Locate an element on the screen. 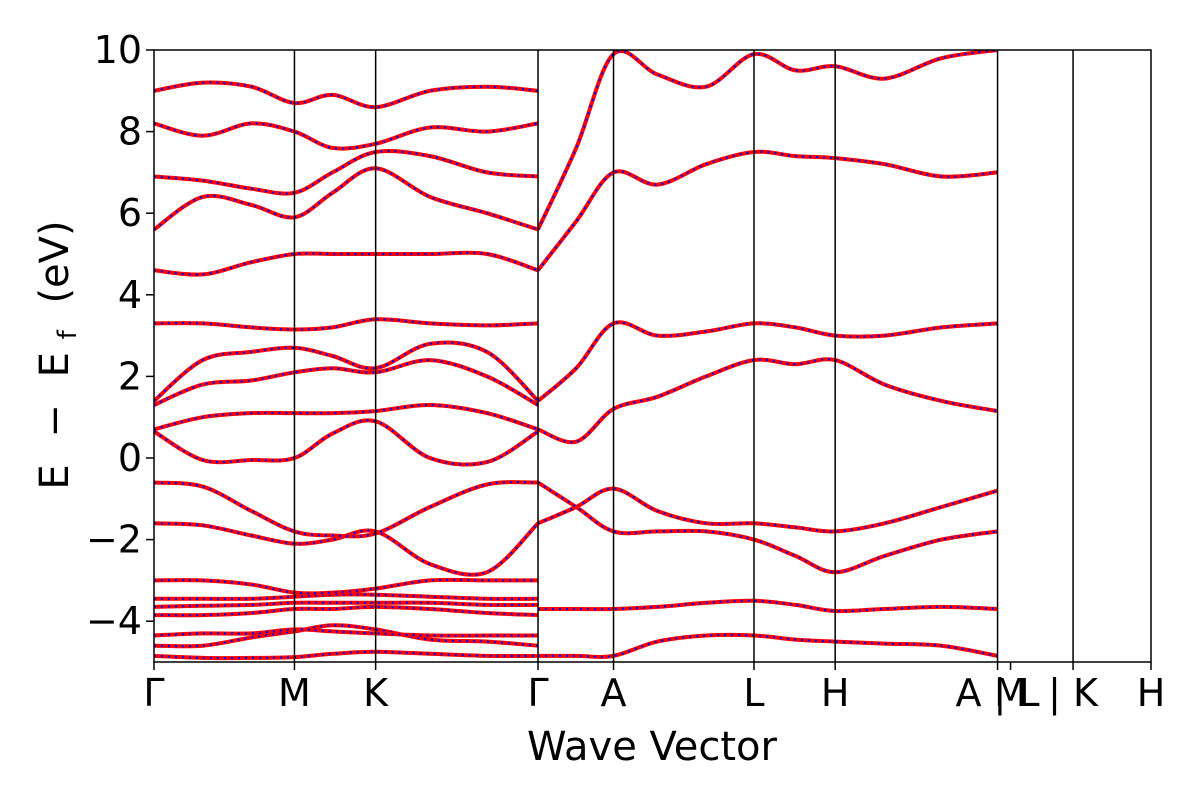 Image resolution: width=1200 pixels, height=800 pixels. y-tick-label-1: −2 is located at coordinates (114, 540).